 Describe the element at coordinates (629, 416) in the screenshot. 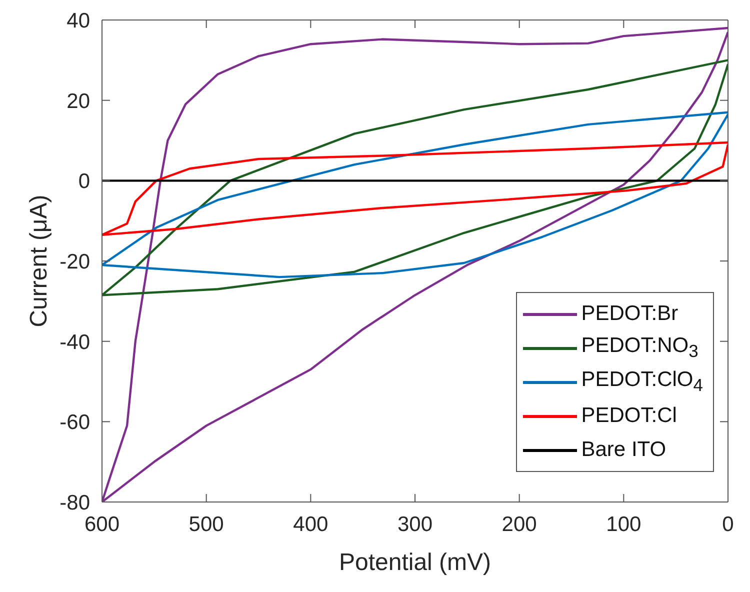

I see `legend-label: PEDOT:Cl` at that location.